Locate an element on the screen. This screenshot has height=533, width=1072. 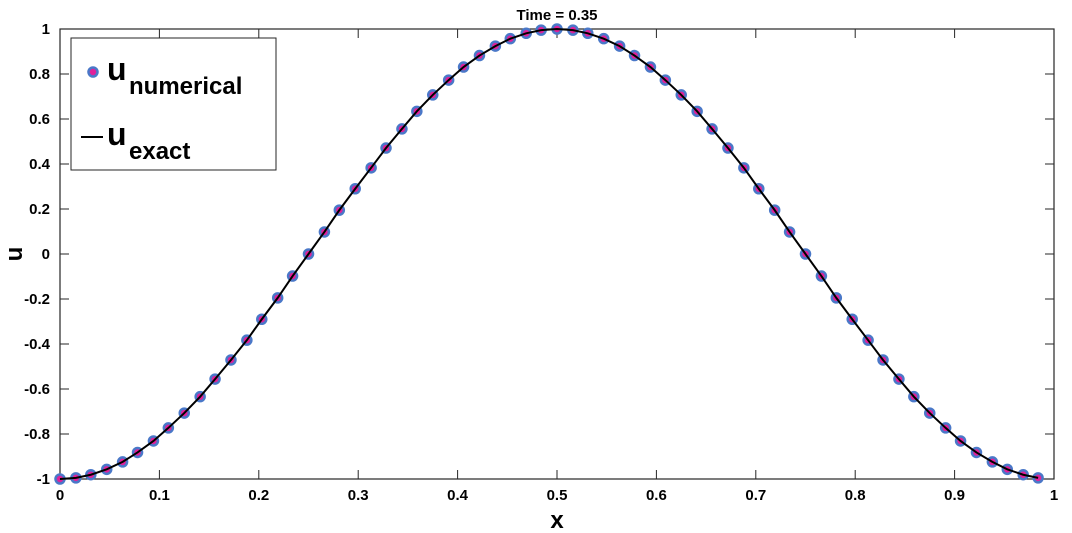
legend-box is located at coordinates (173, 104).